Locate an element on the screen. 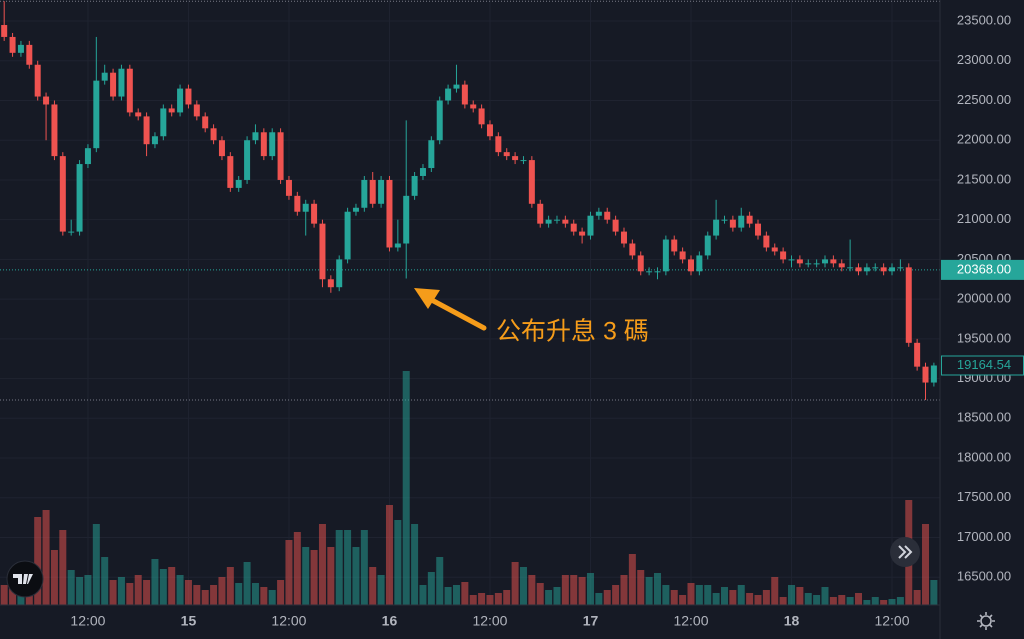 The image size is (1024, 639). y-tick-label: 21000.00 is located at coordinates (984, 218).